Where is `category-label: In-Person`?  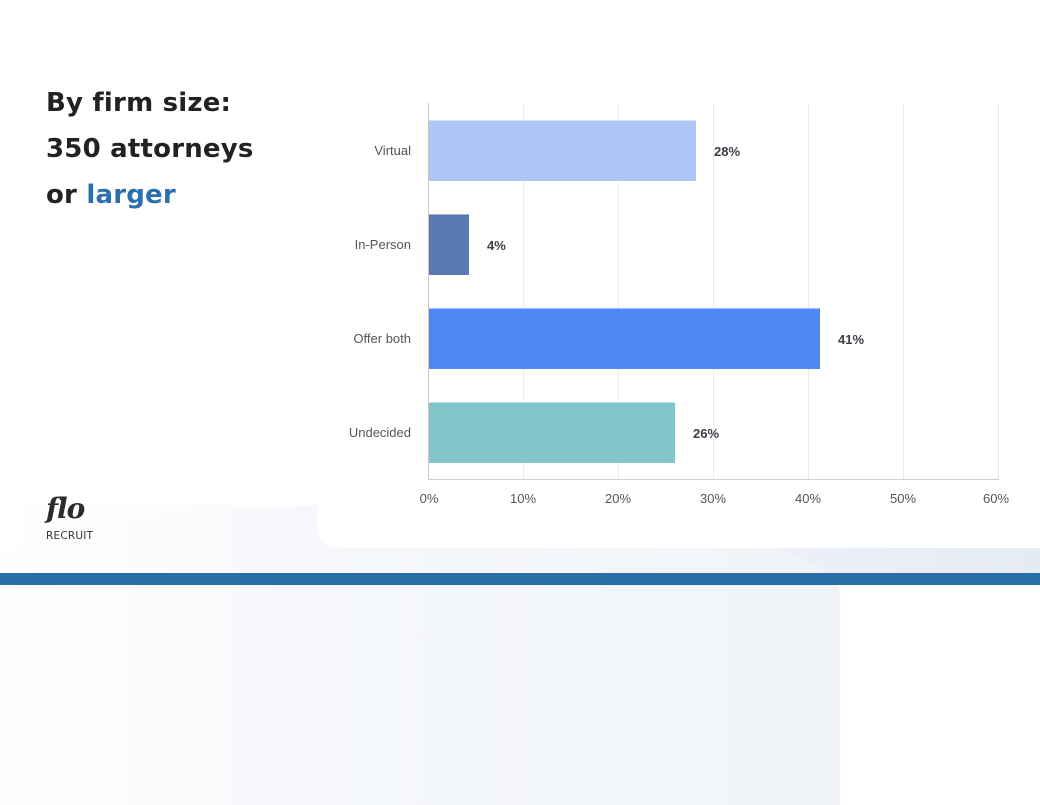 category-label: In-Person is located at coordinates (382, 244).